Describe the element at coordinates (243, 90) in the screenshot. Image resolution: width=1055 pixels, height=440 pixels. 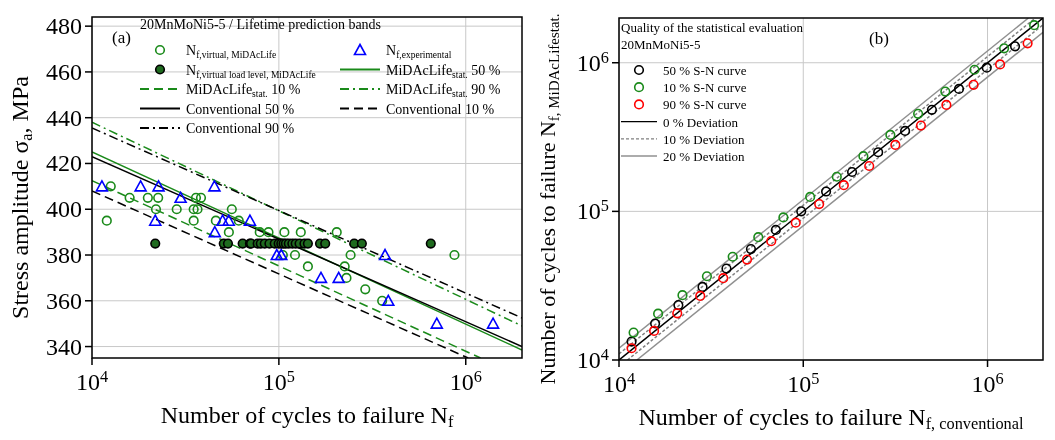
I see `legend-label: MiDAcLife$_{stat.}$ 10 %` at that location.